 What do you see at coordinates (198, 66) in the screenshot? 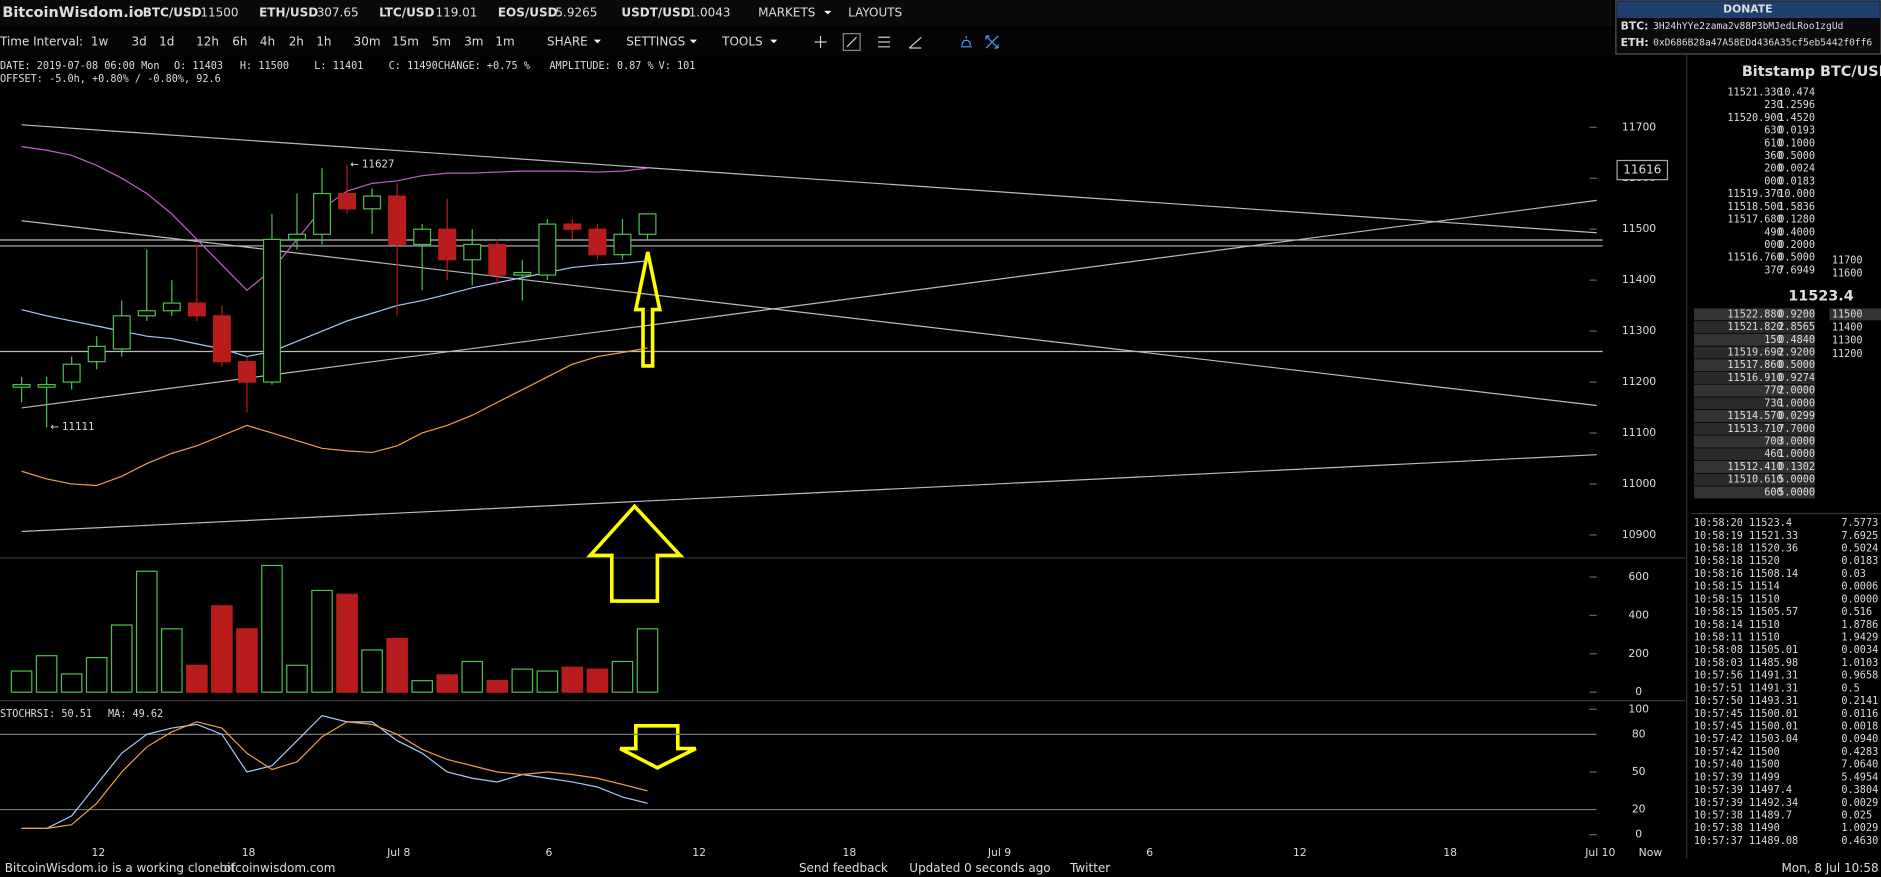
I see `info-field: O: 11403` at bounding box center [198, 66].